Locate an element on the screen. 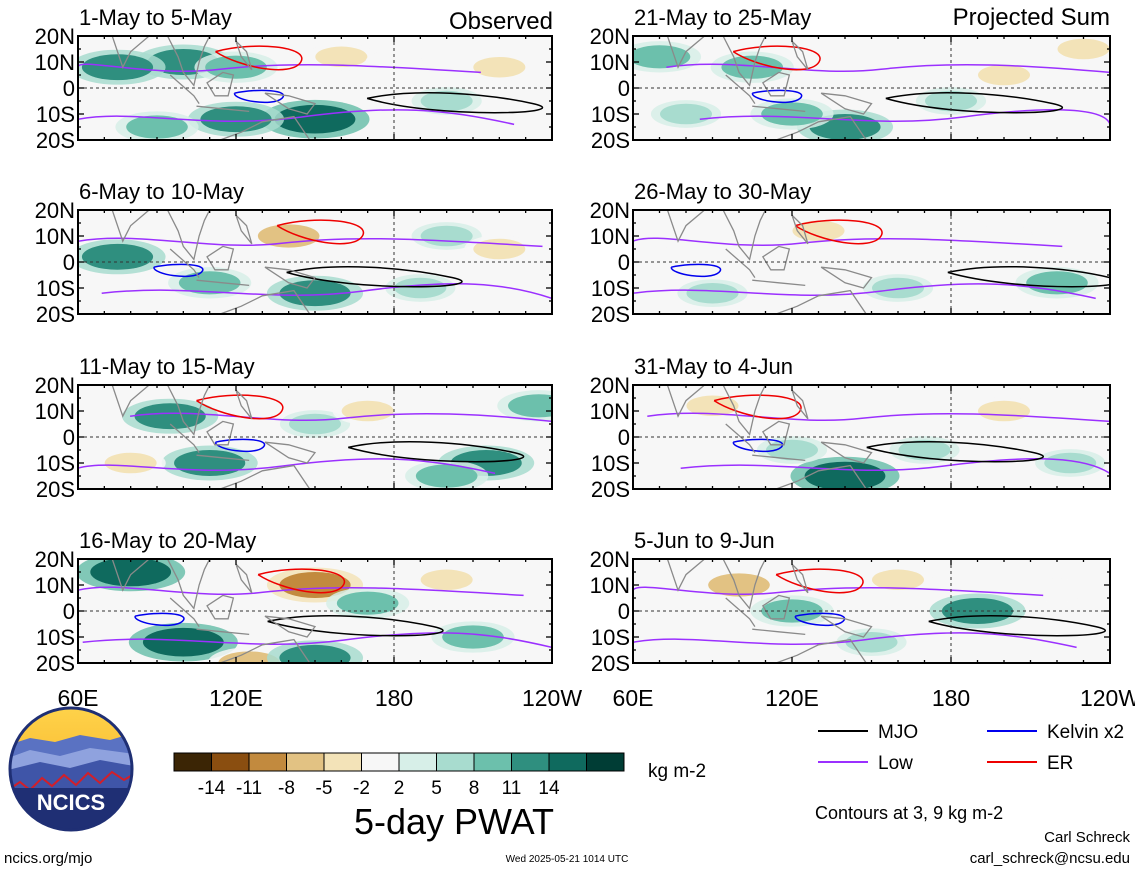 Image resolution: width=1135 pixels, height=872 pixels. pwat-anomalies is located at coordinates (866, 262).